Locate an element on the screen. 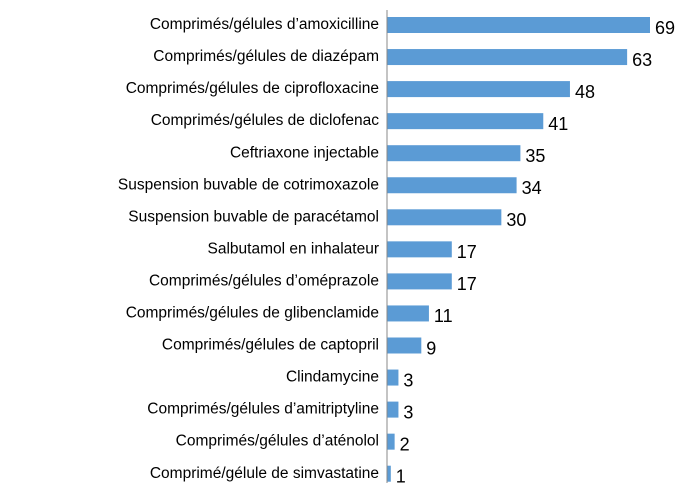 The image size is (686, 485). value-label: 2 is located at coordinates (405, 444).